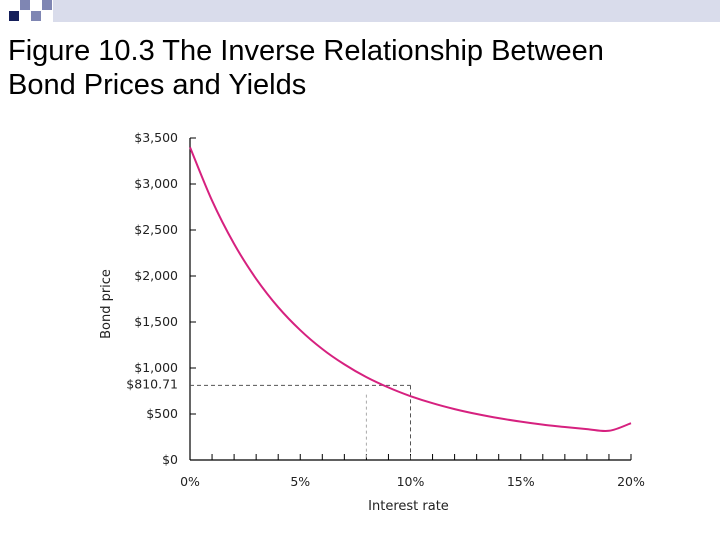 The height and width of the screenshot is (540, 720). I want to click on x-tick-label: 5%, so click(300, 481).